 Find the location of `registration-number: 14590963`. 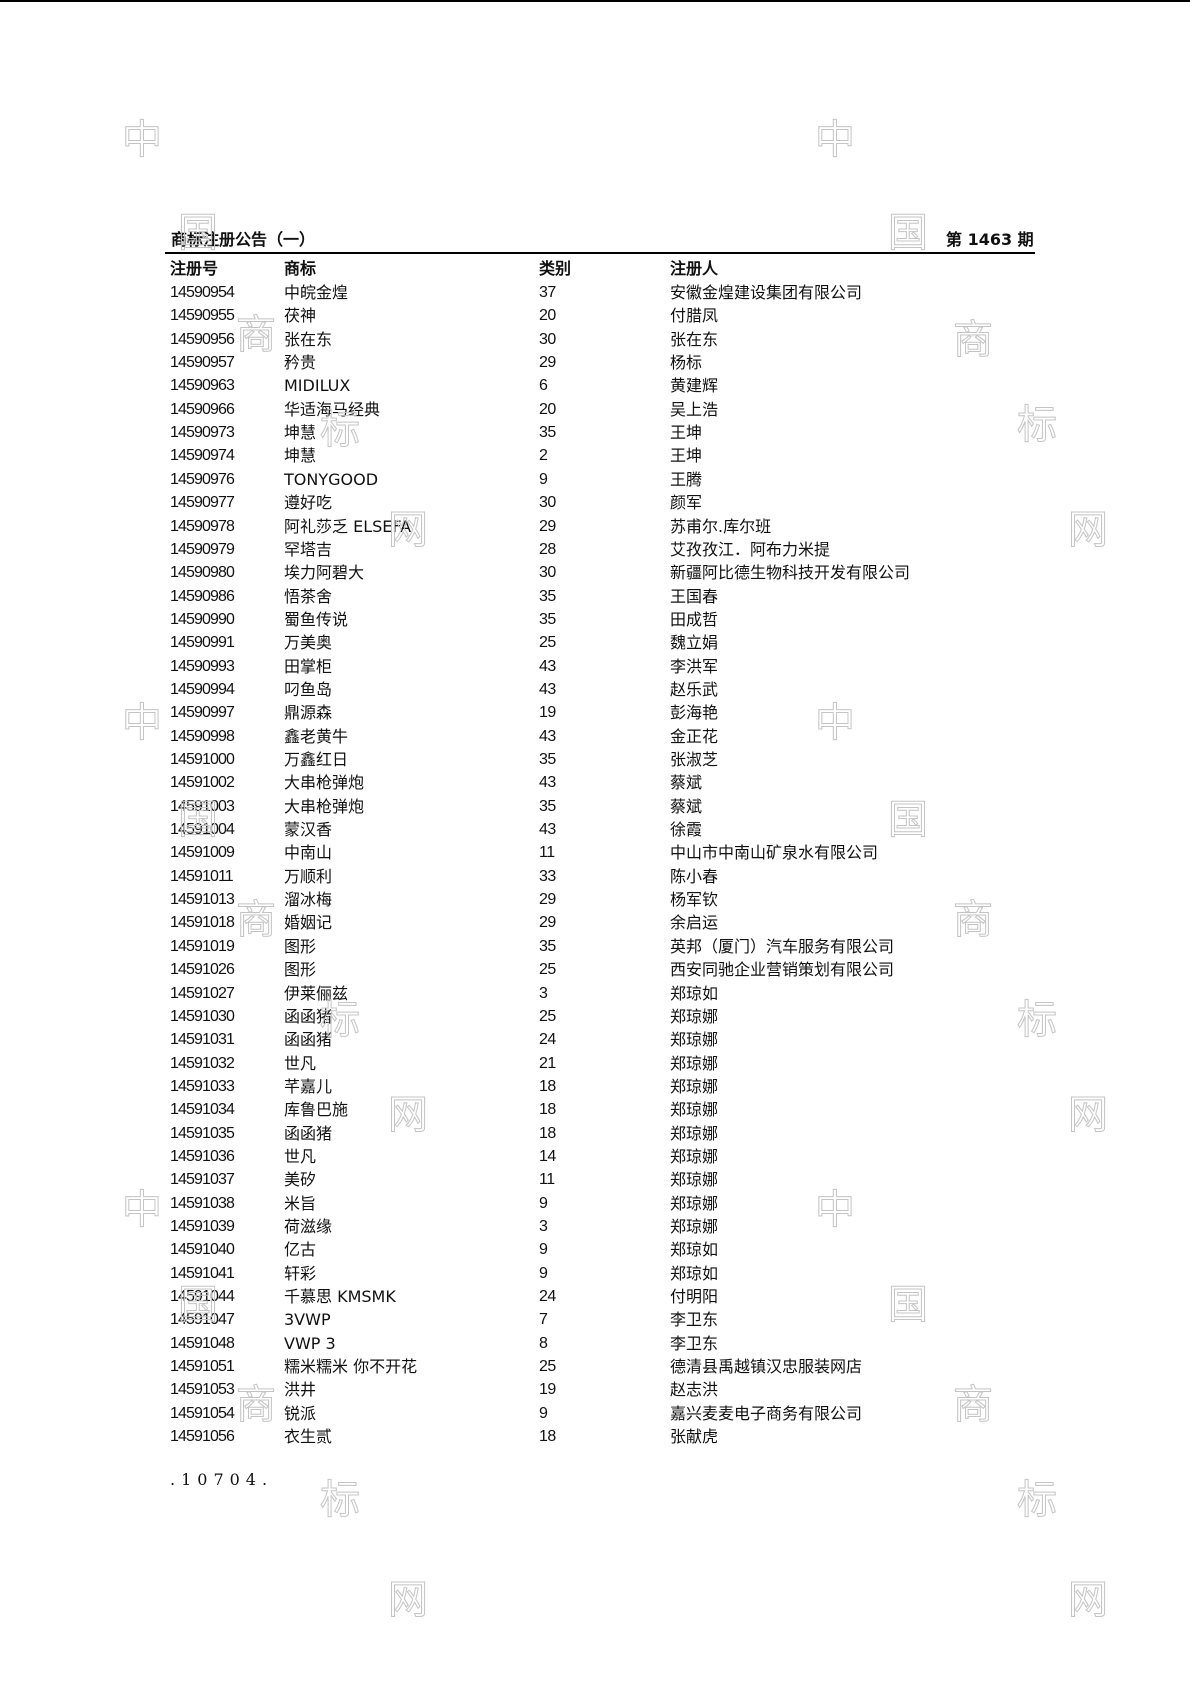

registration-number: 14590963 is located at coordinates (202, 386).